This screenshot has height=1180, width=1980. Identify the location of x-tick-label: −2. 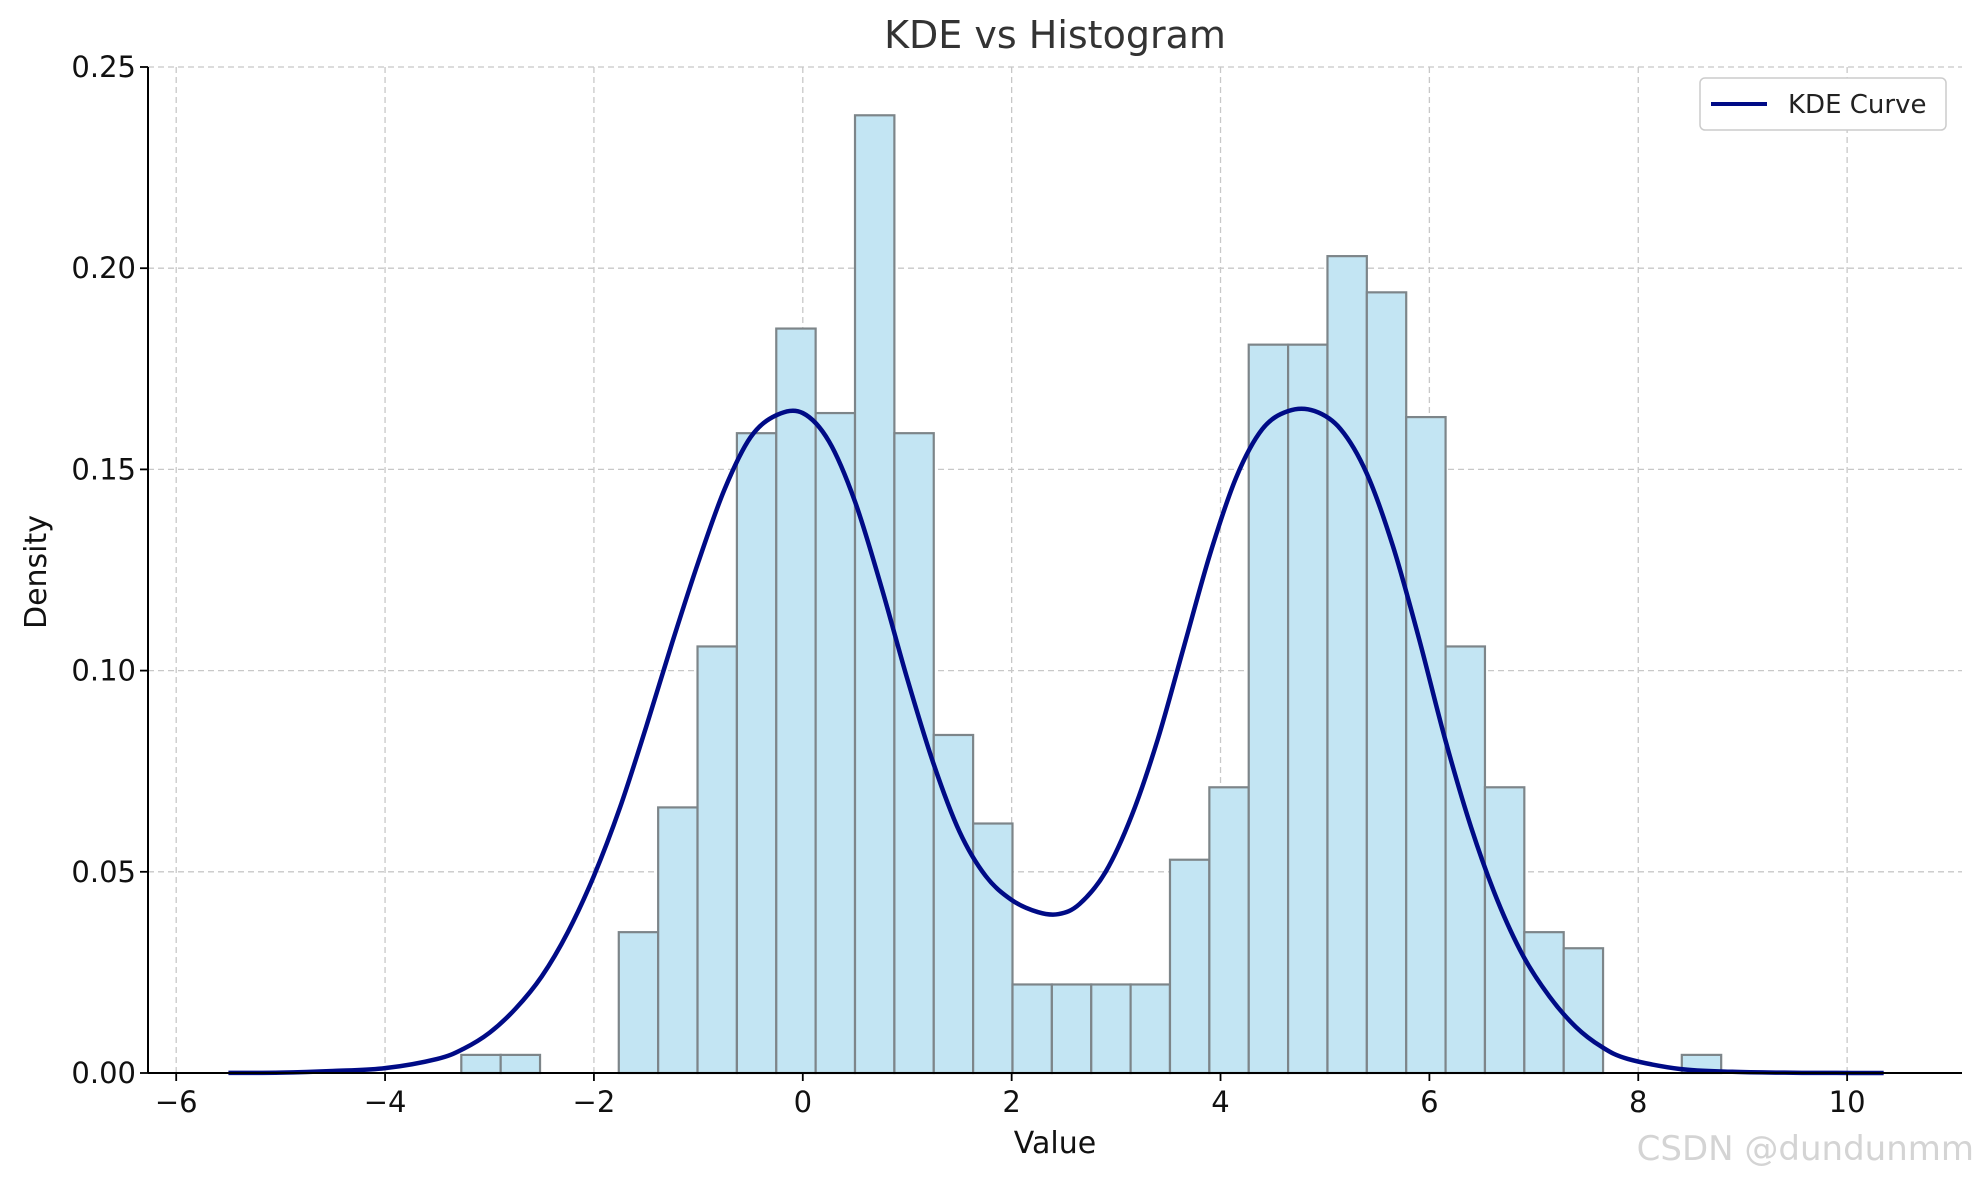
(594, 1102).